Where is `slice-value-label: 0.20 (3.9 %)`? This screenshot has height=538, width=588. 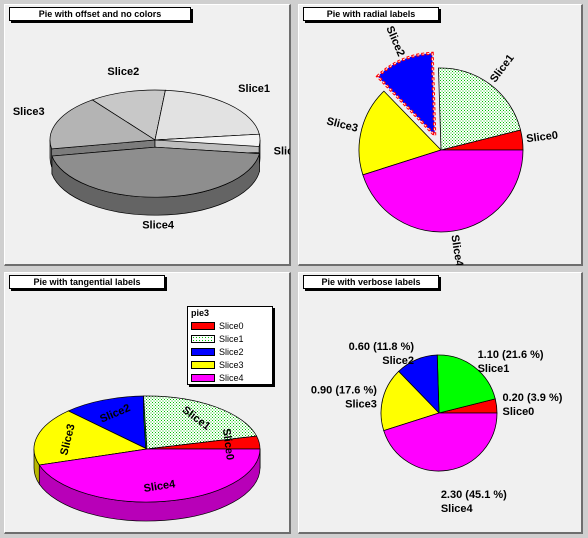
slice-value-label: 0.20 (3.9 %) is located at coordinates (533, 398).